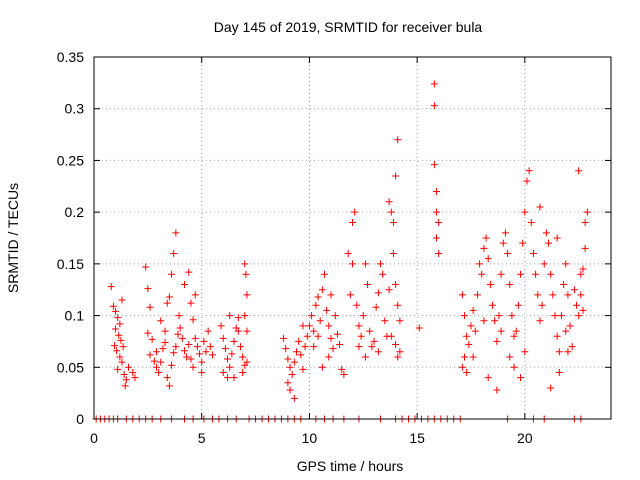 This screenshot has height=480, width=640. What do you see at coordinates (70, 367) in the screenshot?
I see `y-tick-label: 0.05` at bounding box center [70, 367].